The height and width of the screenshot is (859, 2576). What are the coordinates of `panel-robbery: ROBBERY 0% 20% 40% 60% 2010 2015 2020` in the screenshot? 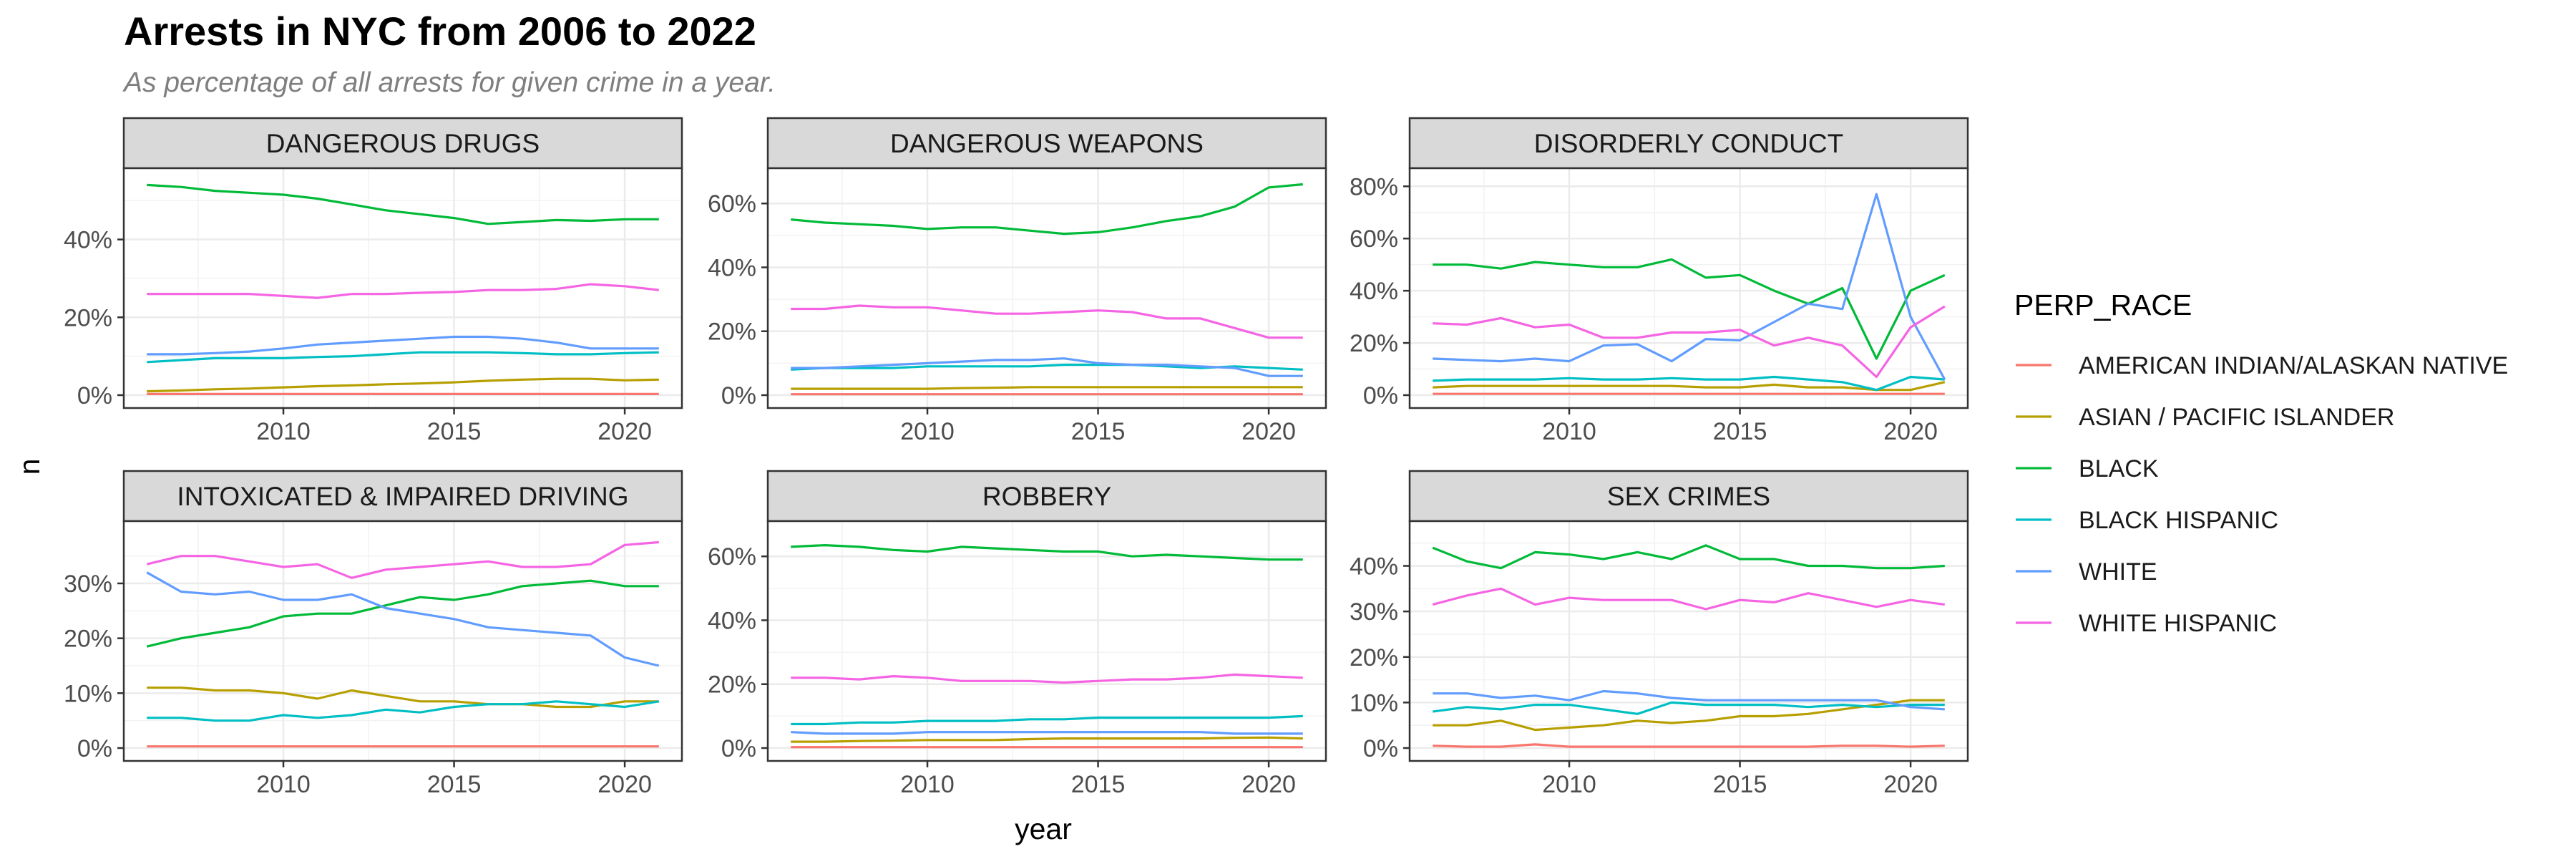 It's located at (1017, 634).